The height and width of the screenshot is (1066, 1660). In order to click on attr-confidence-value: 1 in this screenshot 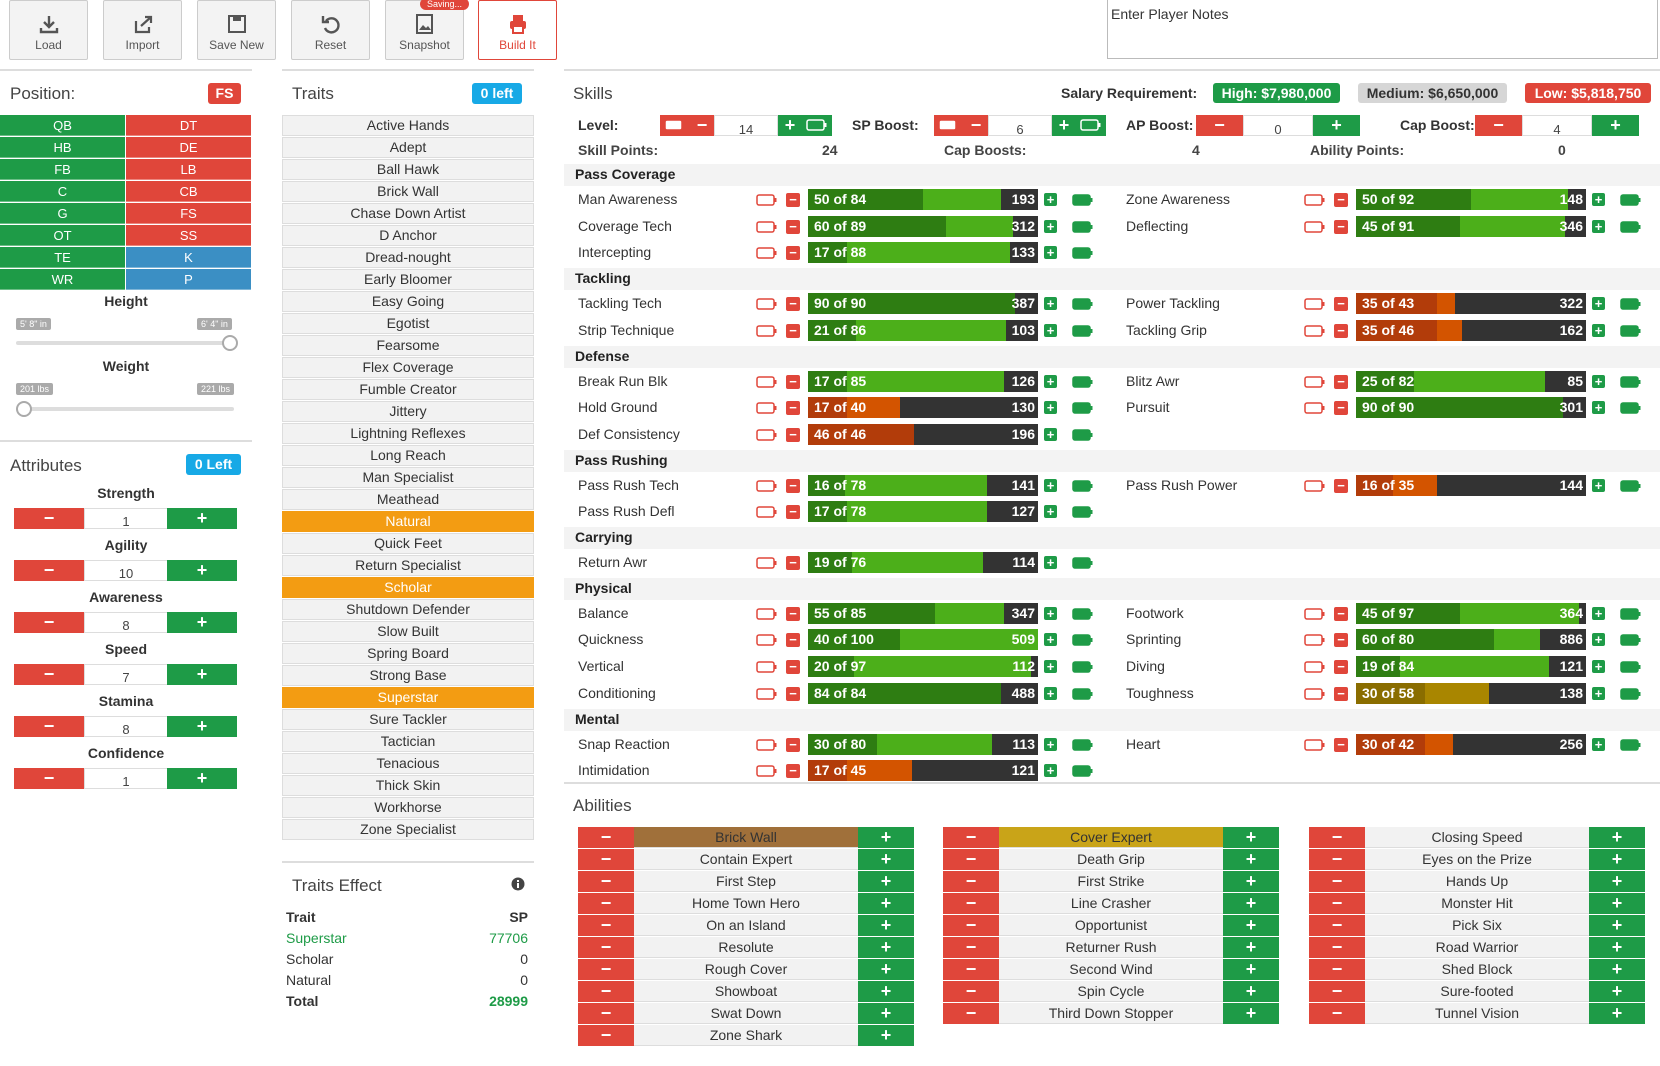, I will do `click(126, 778)`.